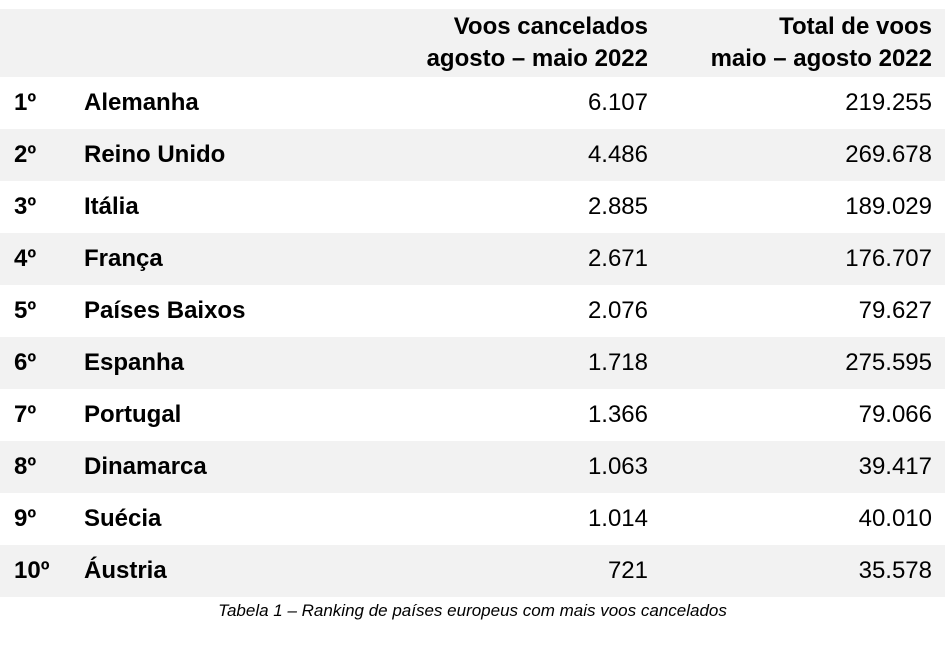 The height and width of the screenshot is (655, 945). I want to click on rank-cell: 10º, so click(32, 570).